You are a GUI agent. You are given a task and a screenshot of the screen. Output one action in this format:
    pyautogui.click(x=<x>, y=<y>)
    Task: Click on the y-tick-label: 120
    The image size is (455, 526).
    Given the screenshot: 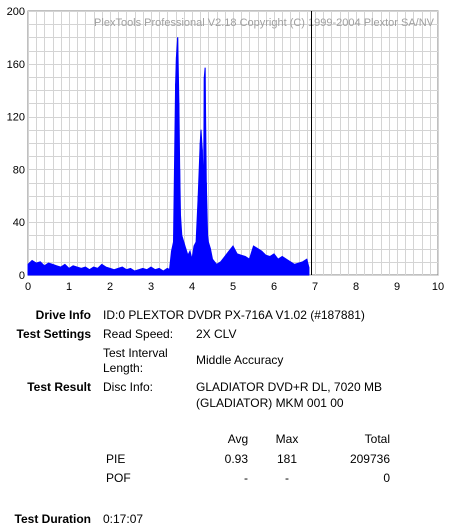 What is the action you would take?
    pyautogui.click(x=16, y=118)
    